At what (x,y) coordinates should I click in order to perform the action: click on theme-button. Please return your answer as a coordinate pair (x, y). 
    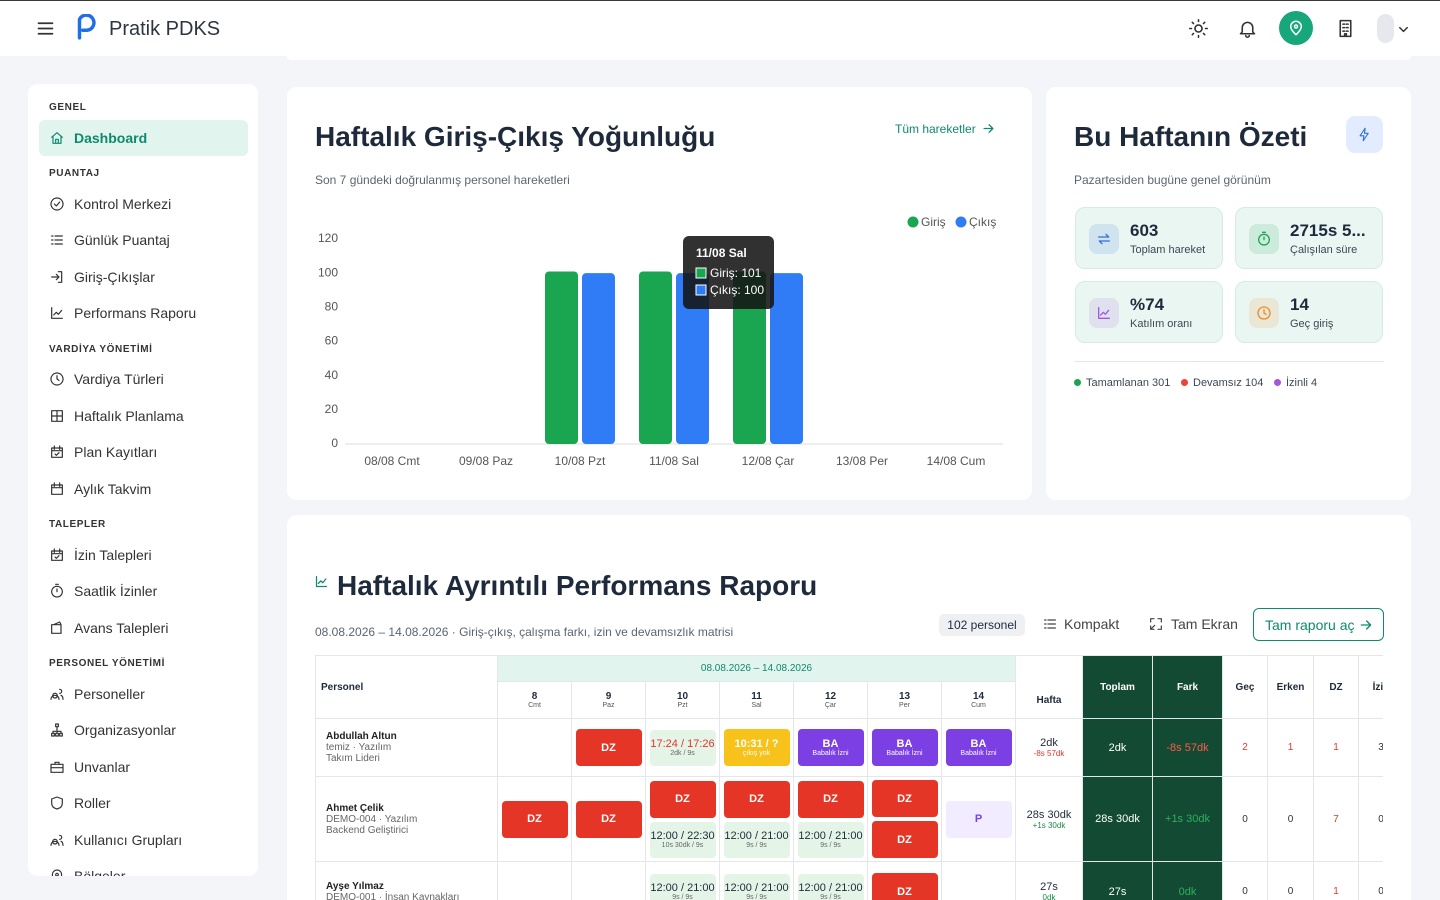
    Looking at the image, I should click on (1198, 28).